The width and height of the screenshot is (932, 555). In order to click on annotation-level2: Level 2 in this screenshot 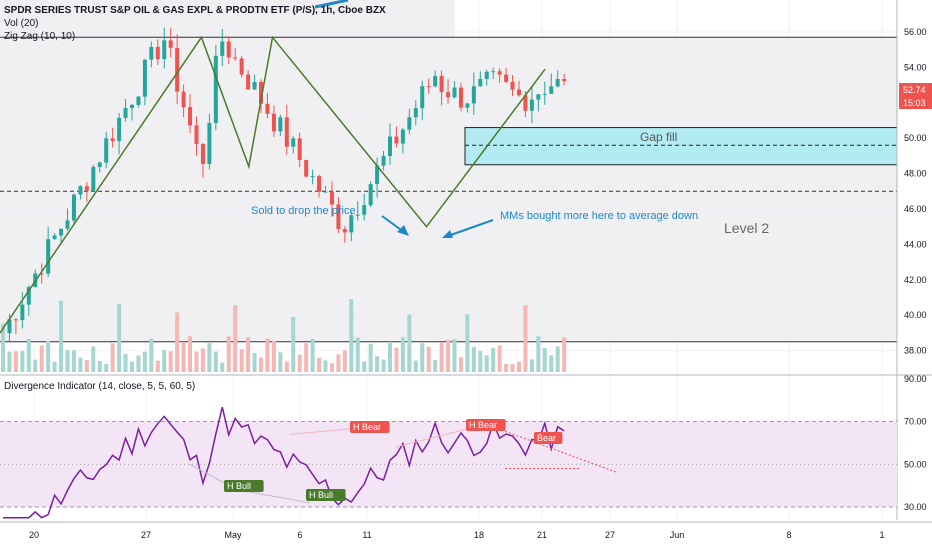, I will do `click(746, 228)`.